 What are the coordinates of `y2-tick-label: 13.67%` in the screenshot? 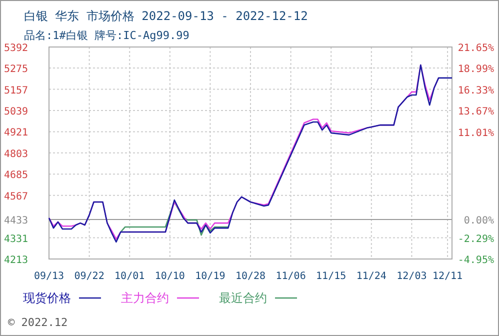 It's located at (476, 112).